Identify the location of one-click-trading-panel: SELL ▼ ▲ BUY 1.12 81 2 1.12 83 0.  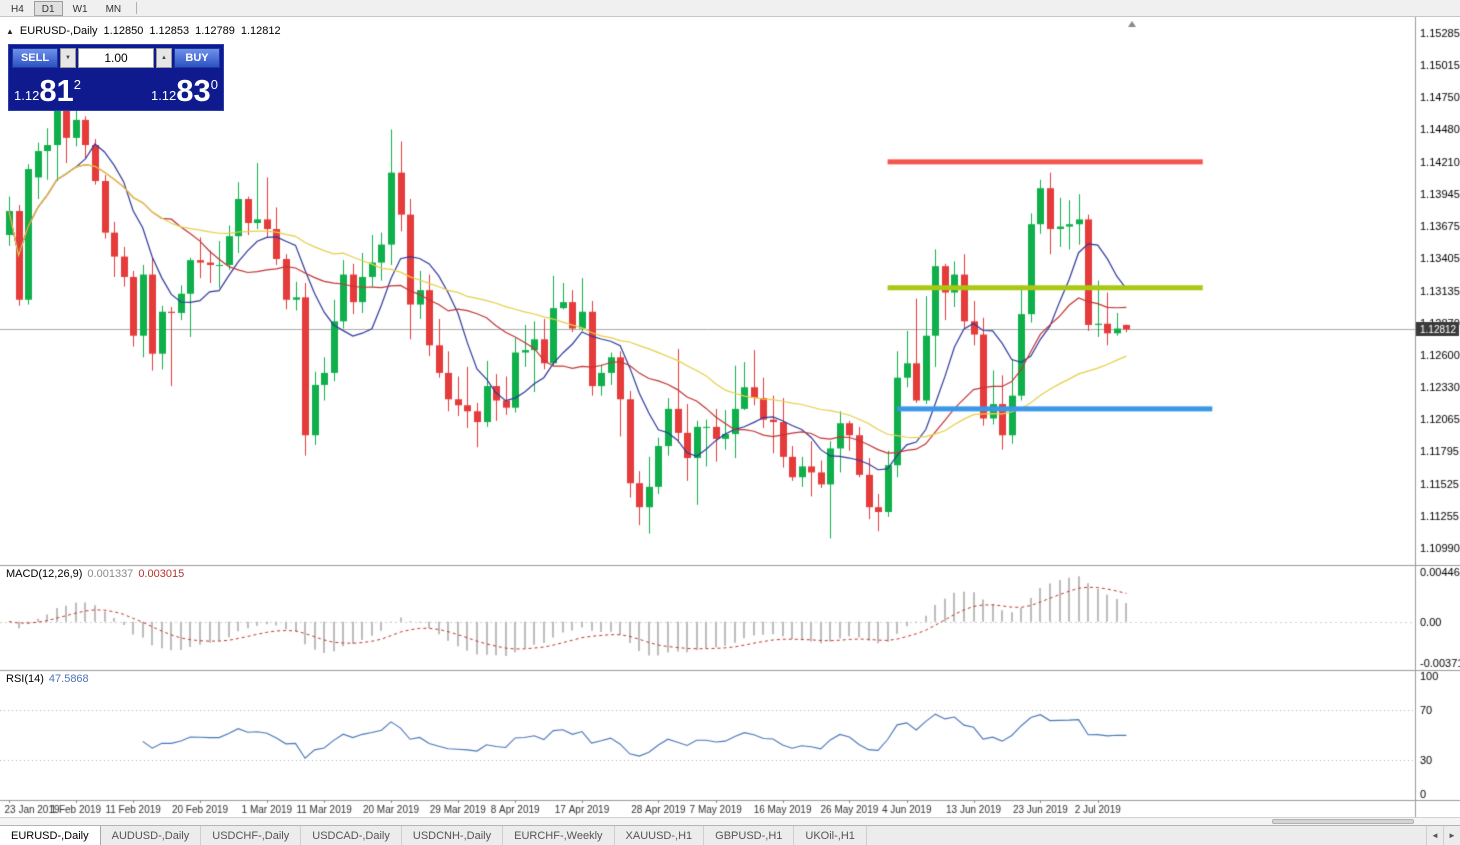
(116, 77).